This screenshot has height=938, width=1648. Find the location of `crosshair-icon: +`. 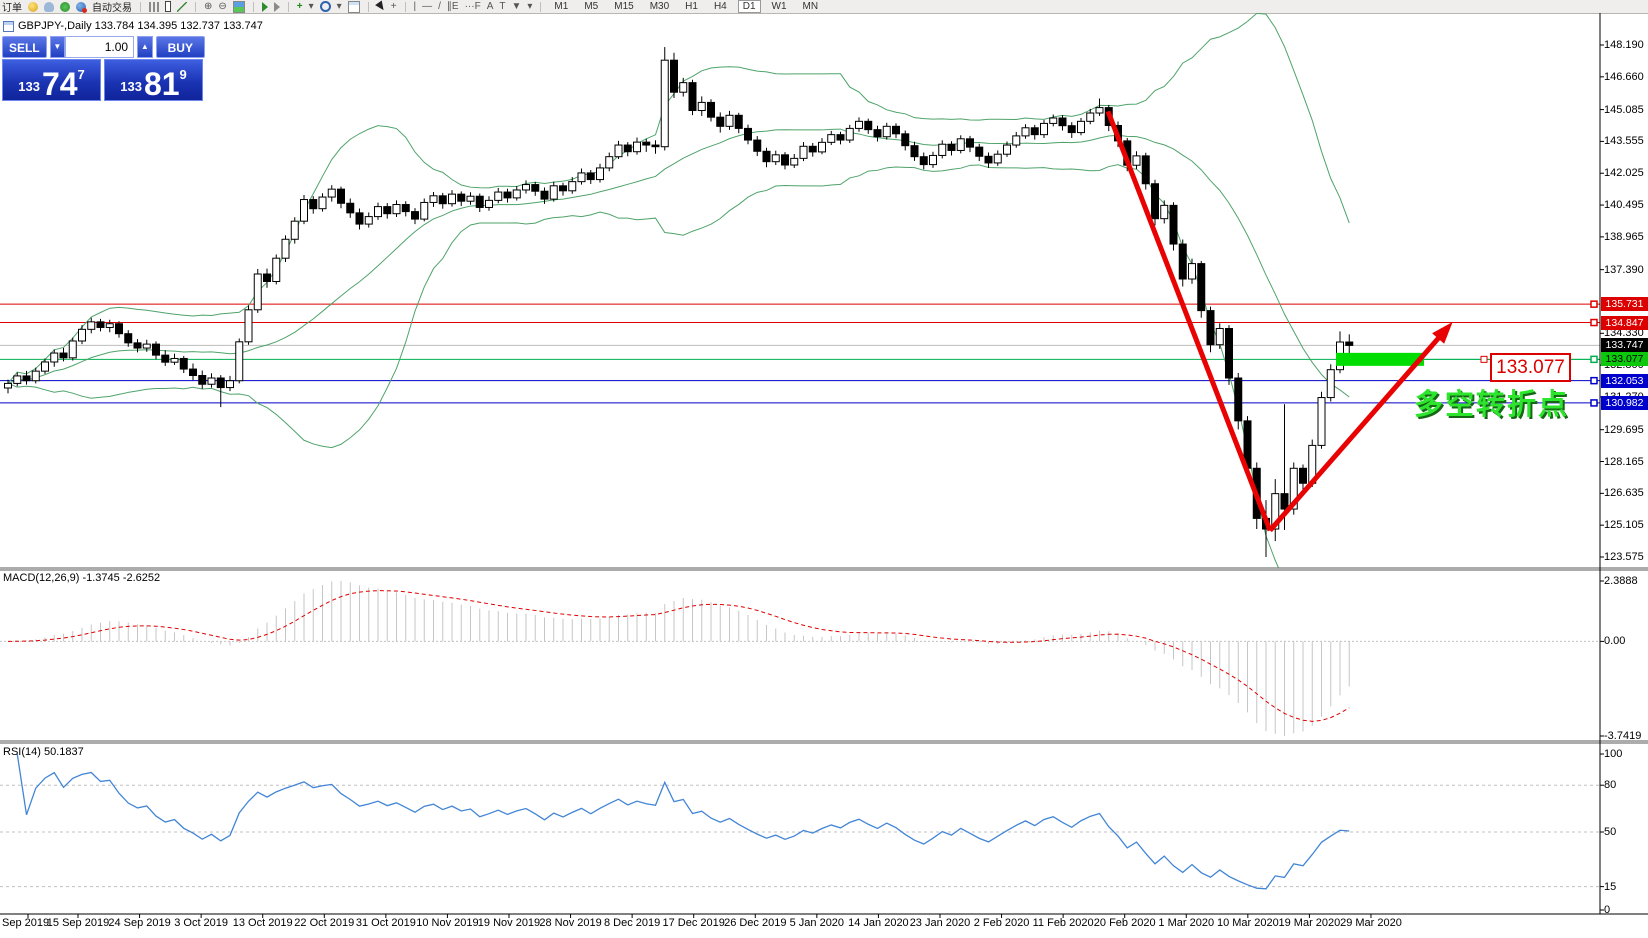

crosshair-icon: + is located at coordinates (393, 6).